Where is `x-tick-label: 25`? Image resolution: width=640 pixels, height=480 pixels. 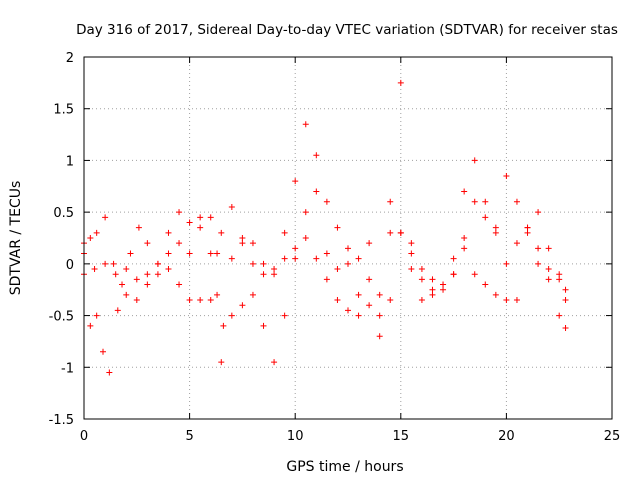
x-tick-label: 25 is located at coordinates (612, 436).